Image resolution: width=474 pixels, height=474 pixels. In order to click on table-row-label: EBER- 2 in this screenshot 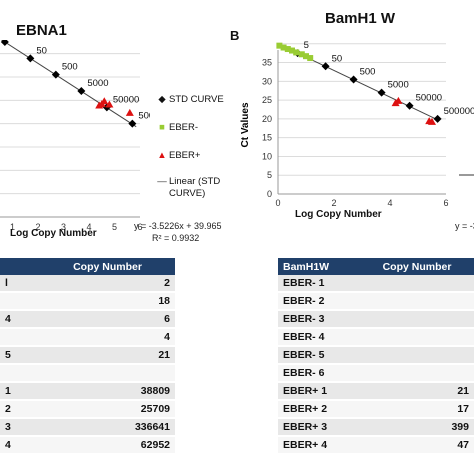, I will do `click(319, 301)`.